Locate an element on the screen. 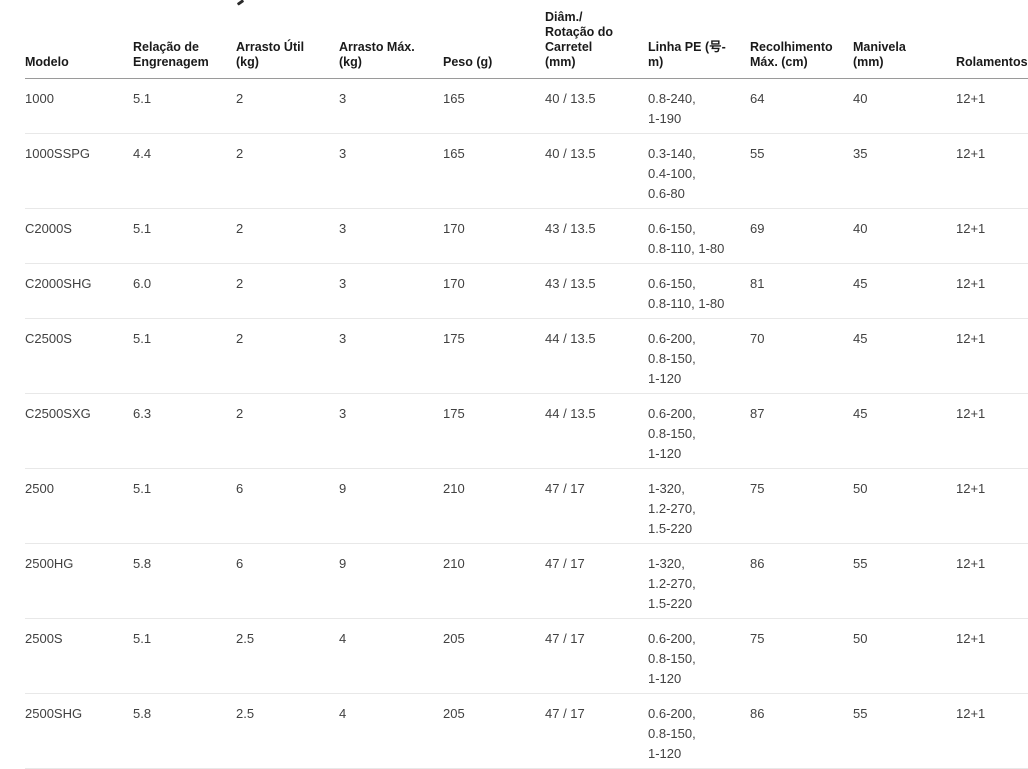 The height and width of the screenshot is (769, 1028). cell-relacao-engrenagem: 5.8 is located at coordinates (184, 731).